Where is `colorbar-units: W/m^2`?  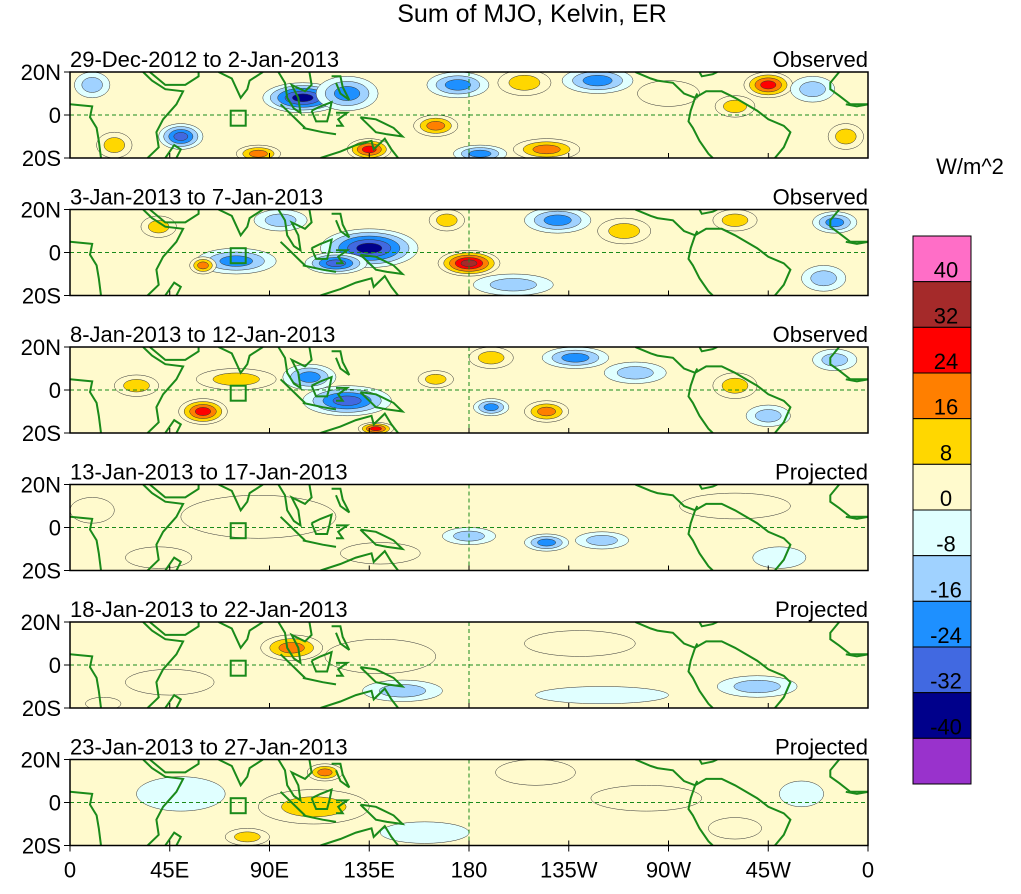
colorbar-units: W/m^2 is located at coordinates (970, 166).